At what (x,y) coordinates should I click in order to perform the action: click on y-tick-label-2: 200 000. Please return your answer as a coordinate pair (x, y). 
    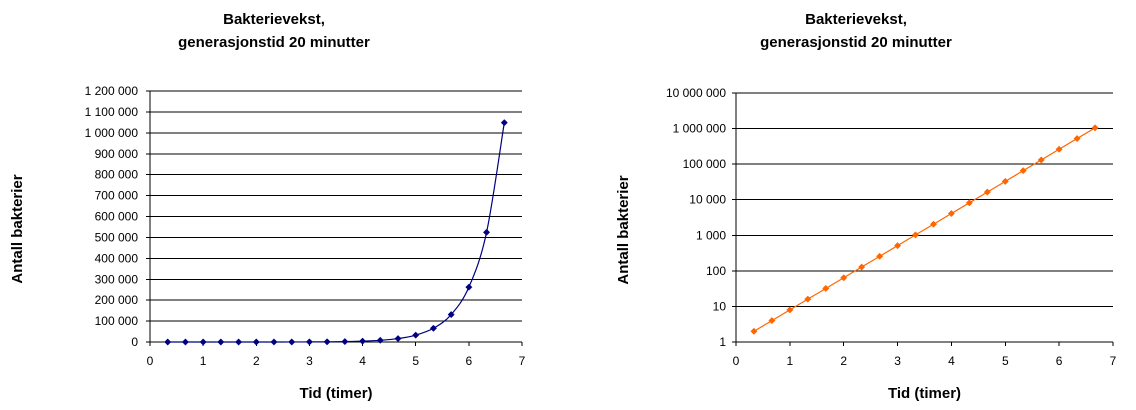
    Looking at the image, I should click on (117, 300).